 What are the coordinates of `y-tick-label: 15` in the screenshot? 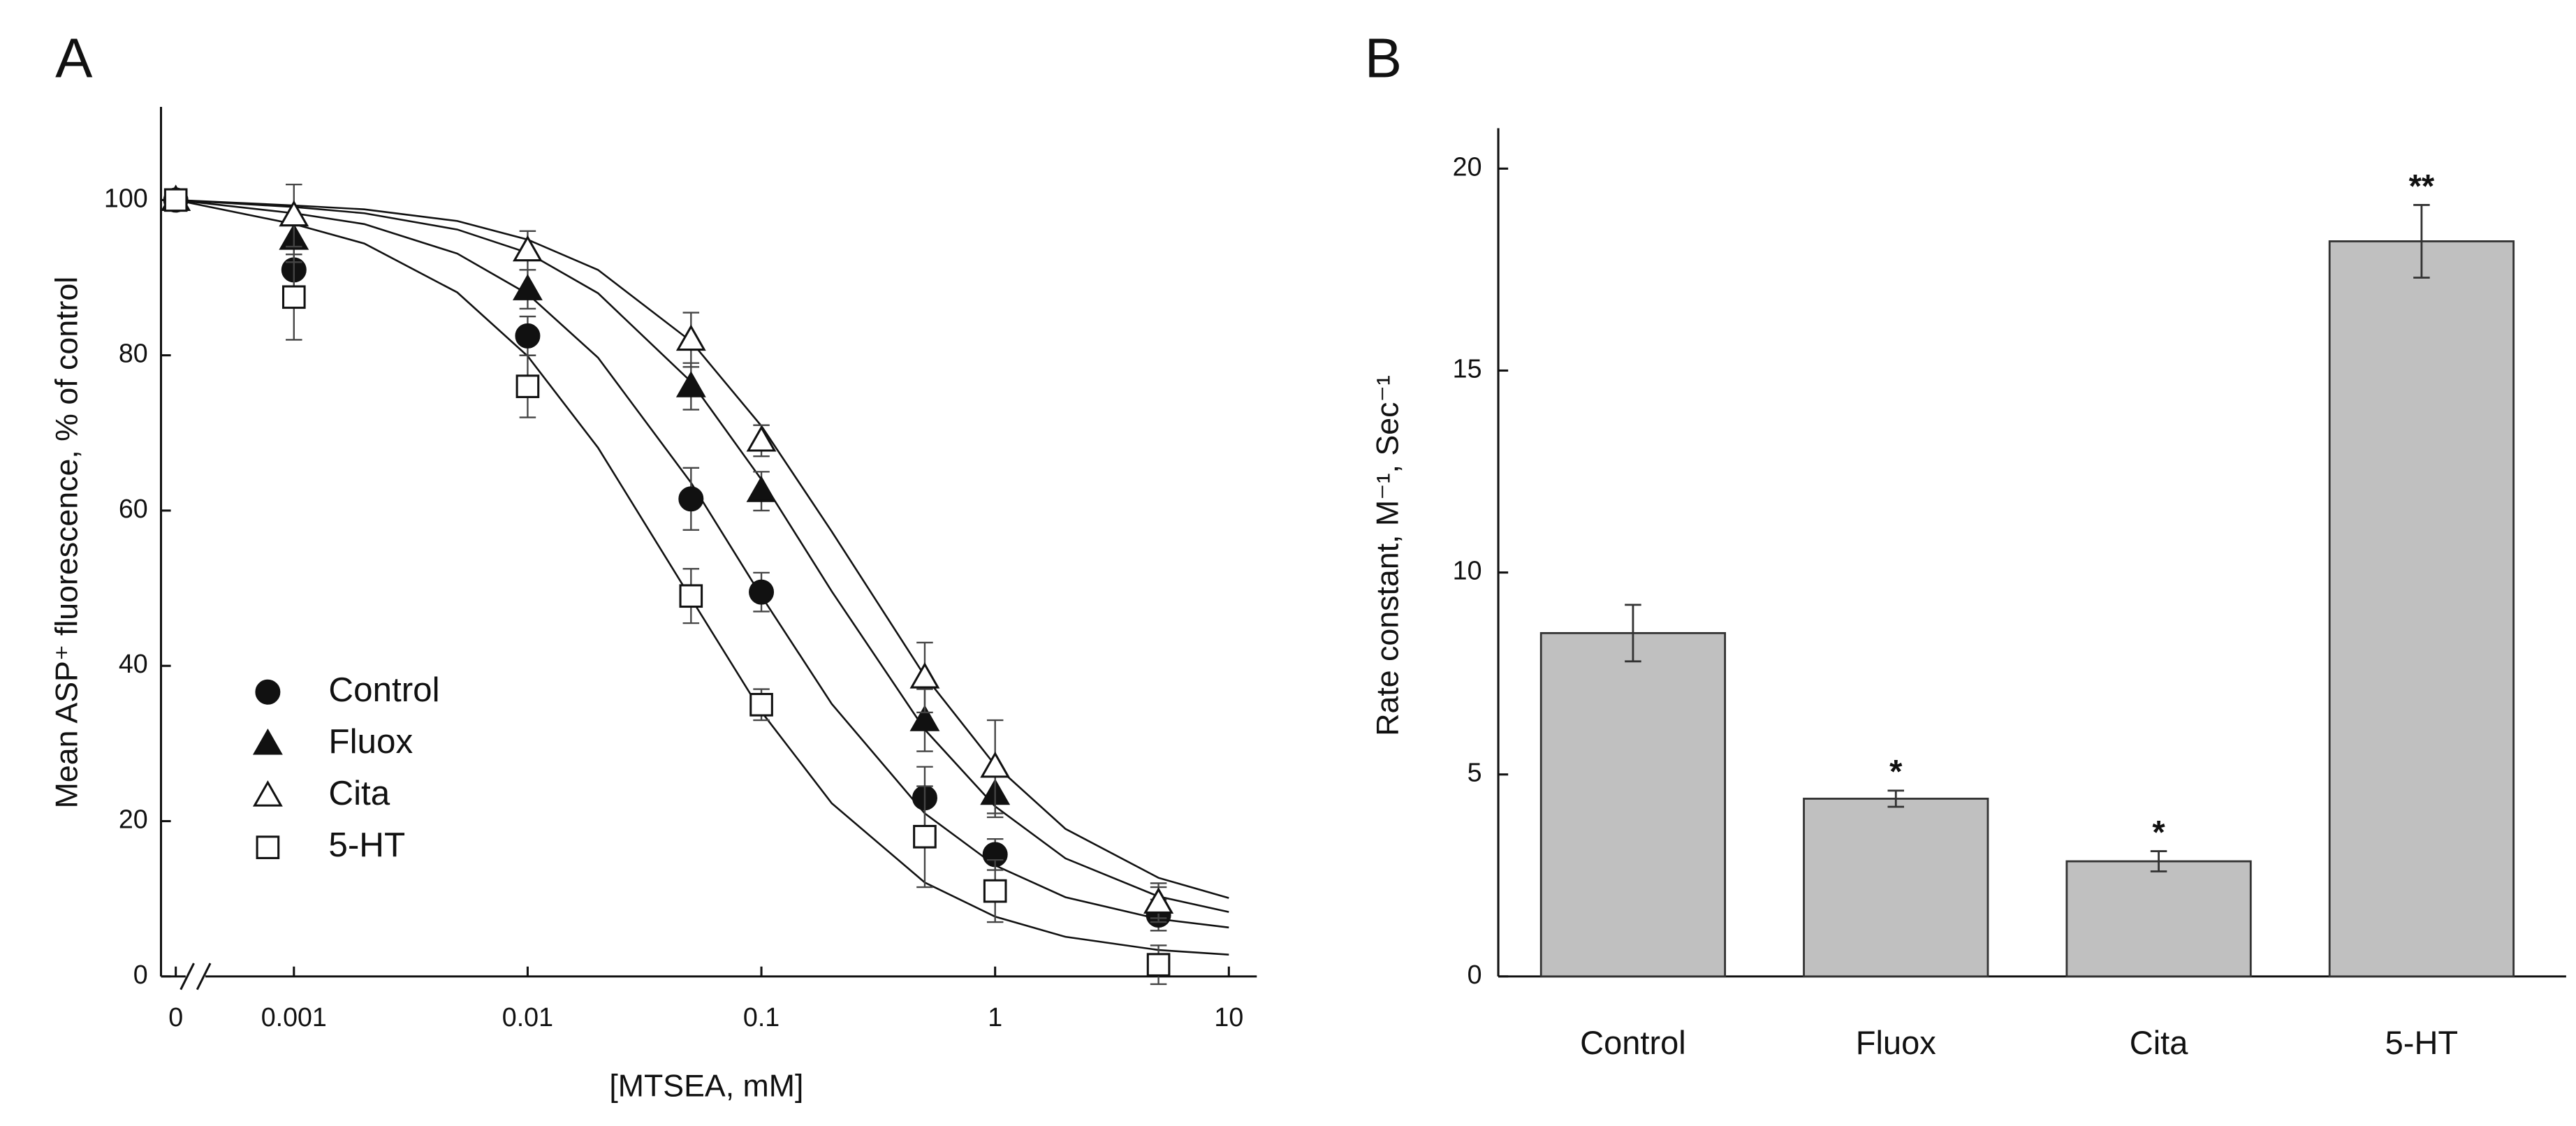 It's located at (1467, 368).